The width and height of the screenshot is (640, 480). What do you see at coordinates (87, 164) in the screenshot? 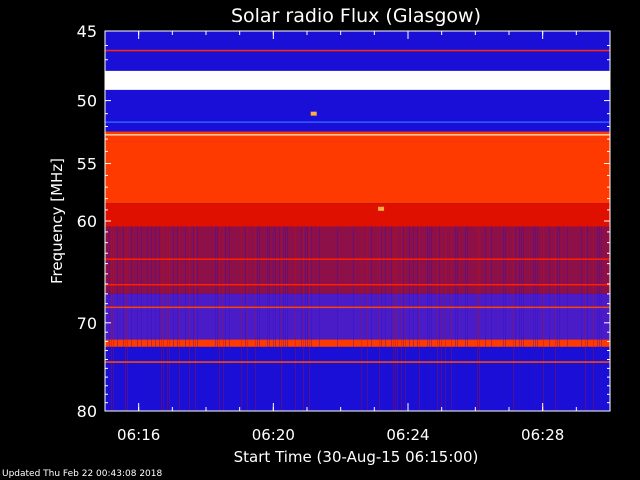
I see `y-tick-label-55: 55` at bounding box center [87, 164].